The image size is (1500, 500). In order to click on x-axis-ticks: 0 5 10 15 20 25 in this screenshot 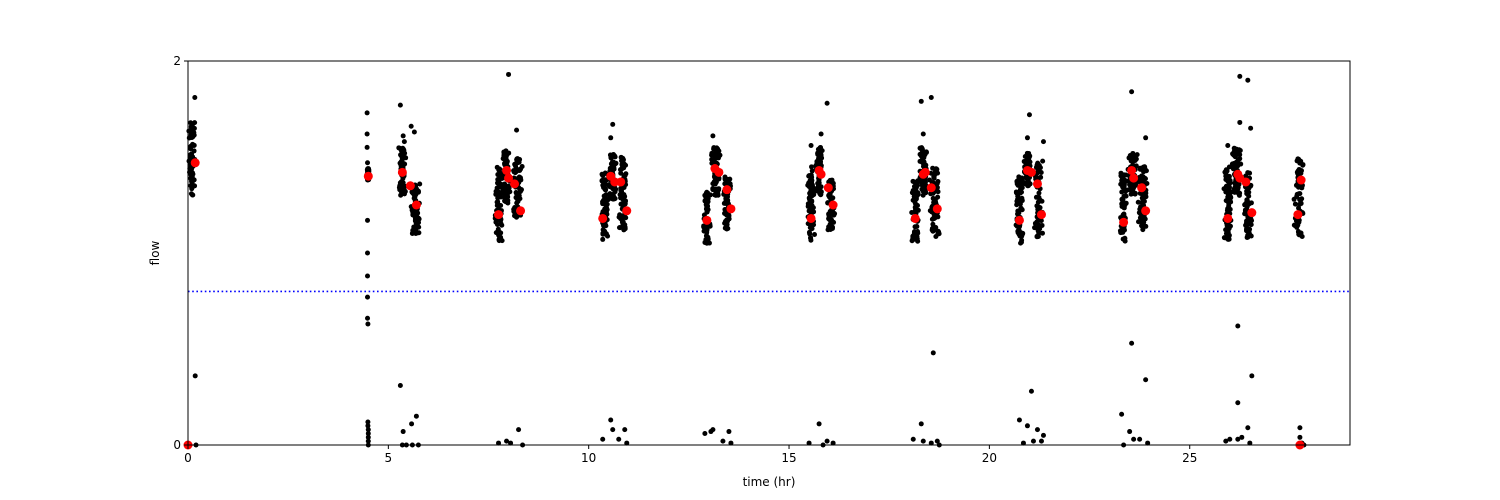, I will do `click(690, 455)`.